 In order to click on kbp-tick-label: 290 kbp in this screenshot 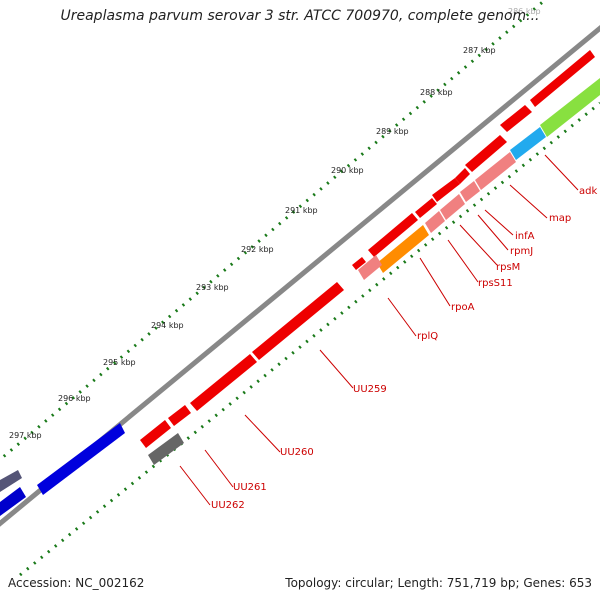, I will do `click(347, 170)`.